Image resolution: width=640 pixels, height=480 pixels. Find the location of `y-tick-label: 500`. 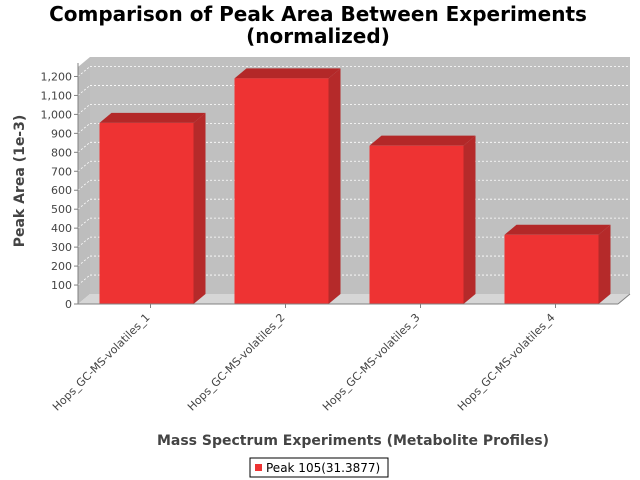

y-tick-label: 500 is located at coordinates (61, 209).